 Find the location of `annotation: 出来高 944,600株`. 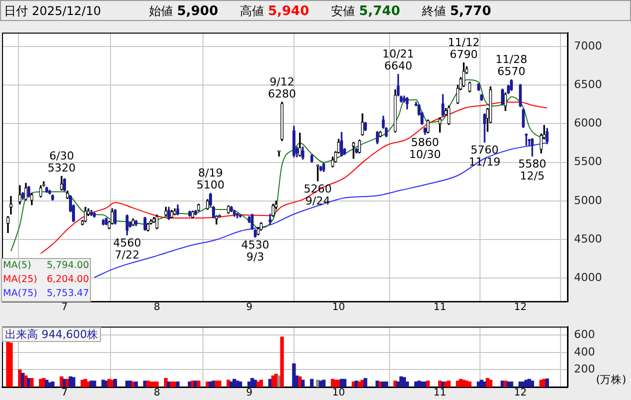

annotation: 出来高 944,600株 is located at coordinates (51, 334).